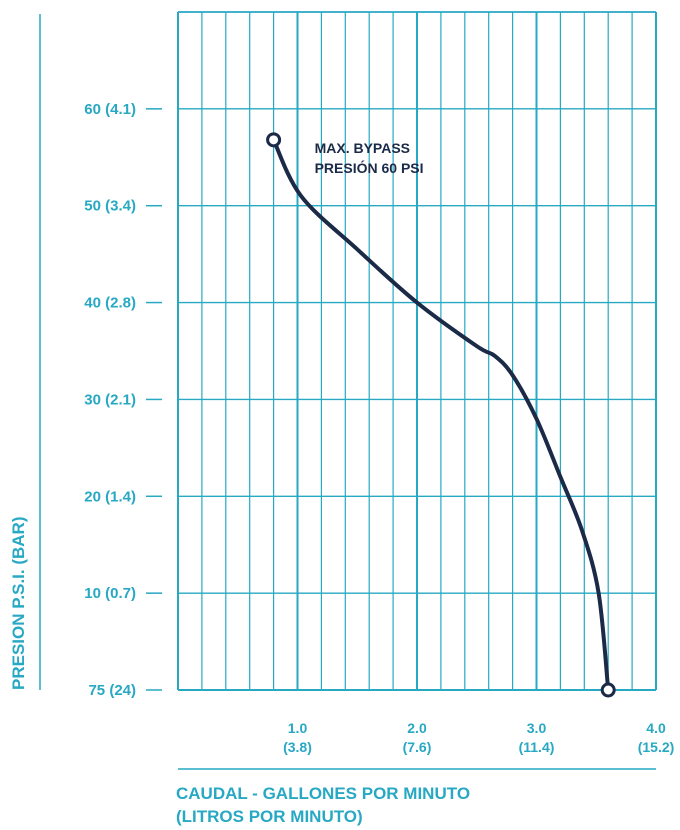 This screenshot has height=830, width=680. I want to click on y-tick-label: 30 (2.1), so click(110, 399).